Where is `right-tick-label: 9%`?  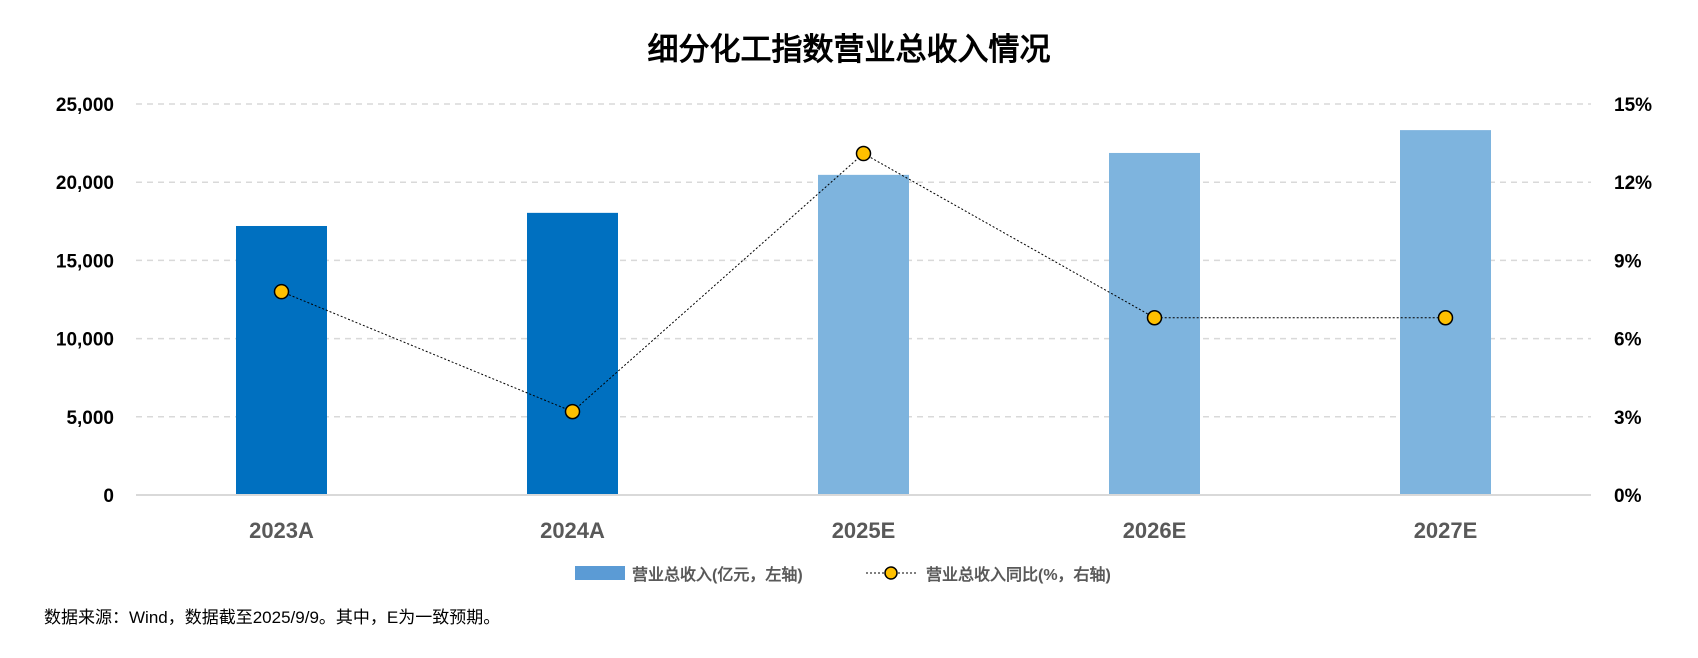 right-tick-label: 9% is located at coordinates (1628, 261).